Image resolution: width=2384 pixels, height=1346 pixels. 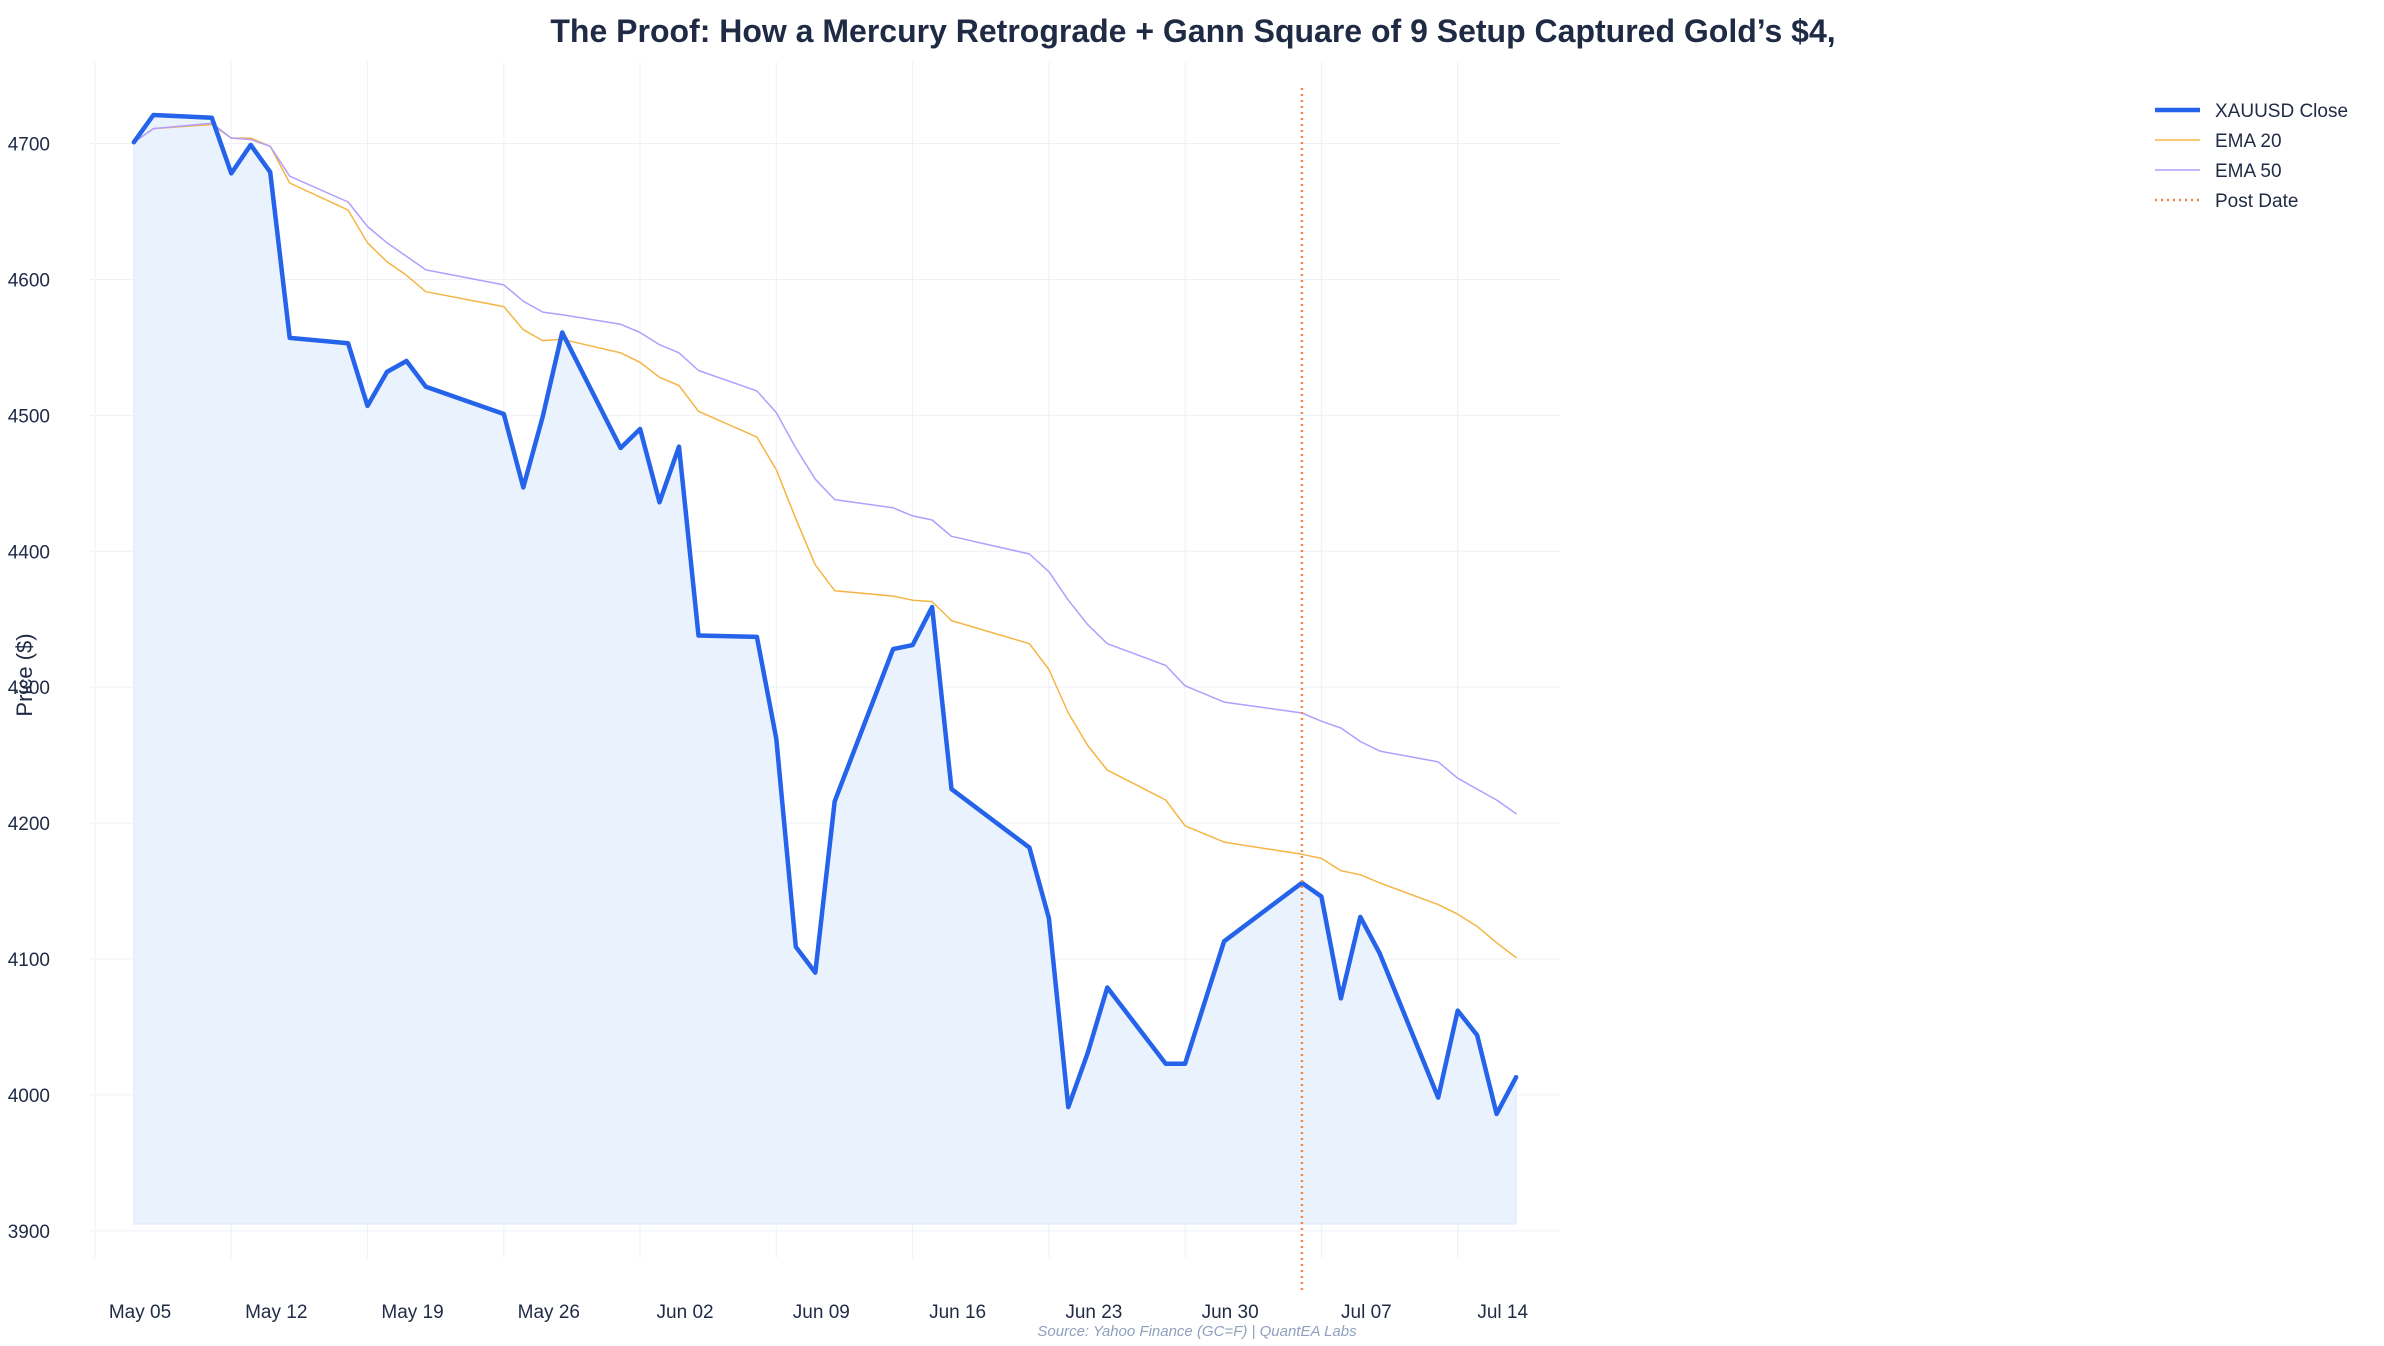 I want to click on y-tick-label: 4000, so click(x=29, y=1096).